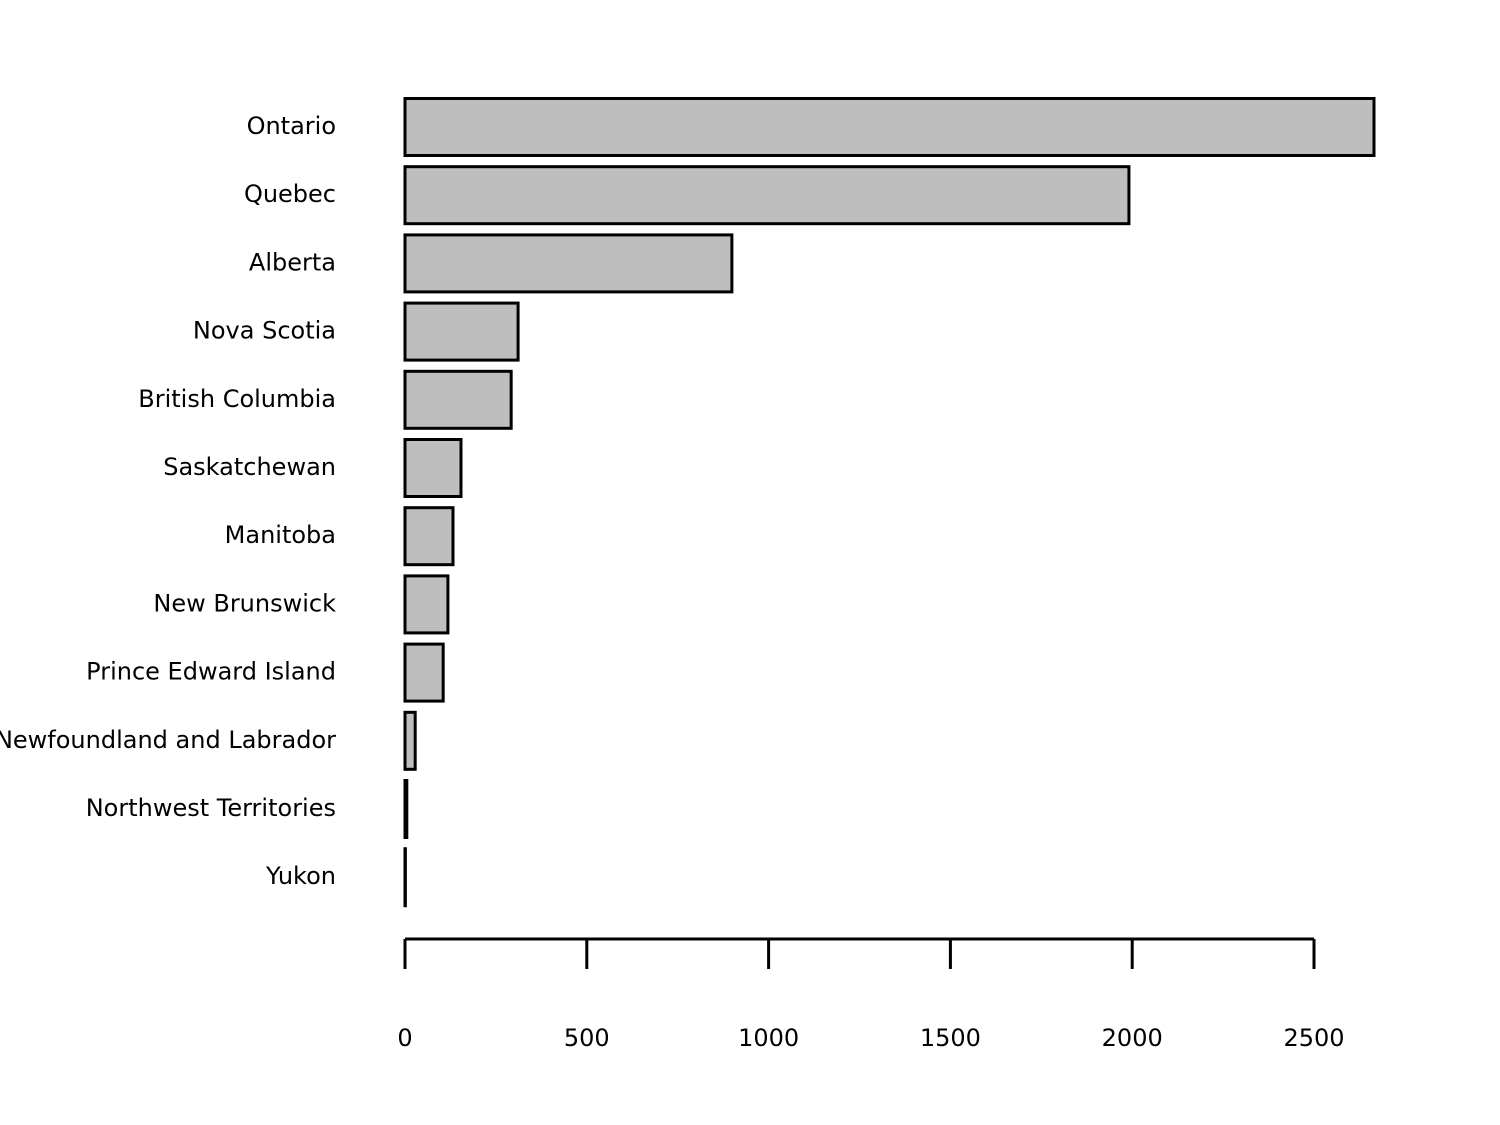 This screenshot has width=1500, height=1125. Describe the element at coordinates (1132, 1038) in the screenshot. I see `x-tick-label: 2000` at that location.